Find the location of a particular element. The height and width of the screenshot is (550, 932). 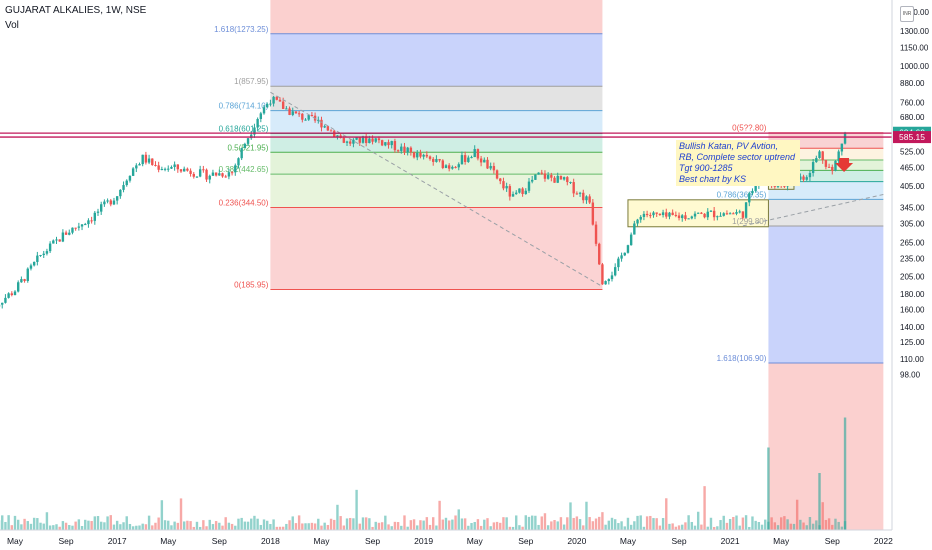

trendline-down is located at coordinates (436, 189).